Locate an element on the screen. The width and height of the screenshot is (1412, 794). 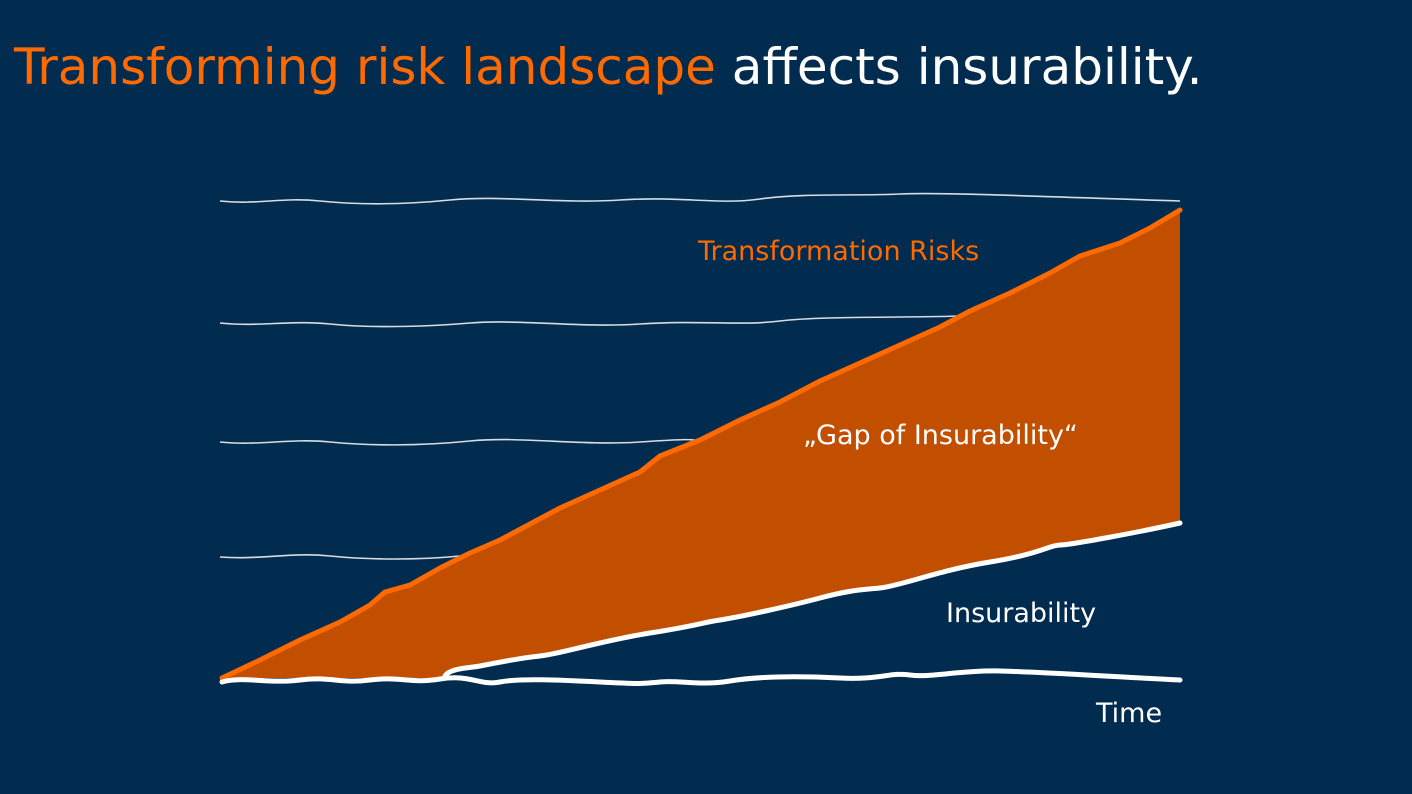
title-highlight: Transforming risk landscape is located at coordinates (365, 67).